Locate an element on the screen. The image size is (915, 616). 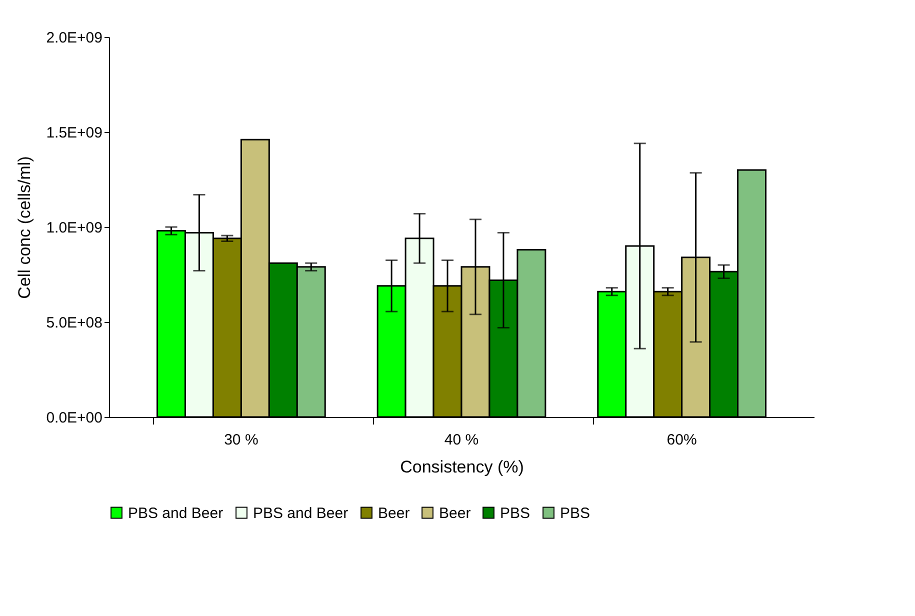
x-tick-label: 40 % is located at coordinates (461, 440).